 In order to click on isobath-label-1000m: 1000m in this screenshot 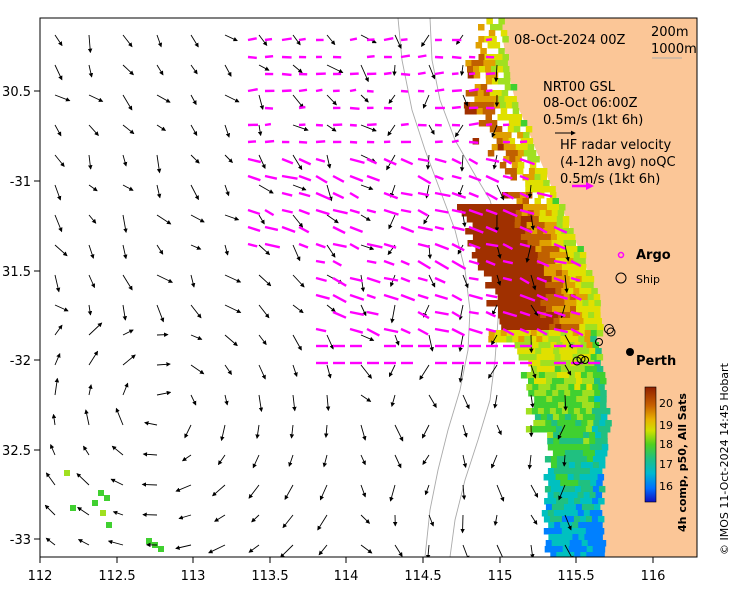, I will do `click(674, 49)`.